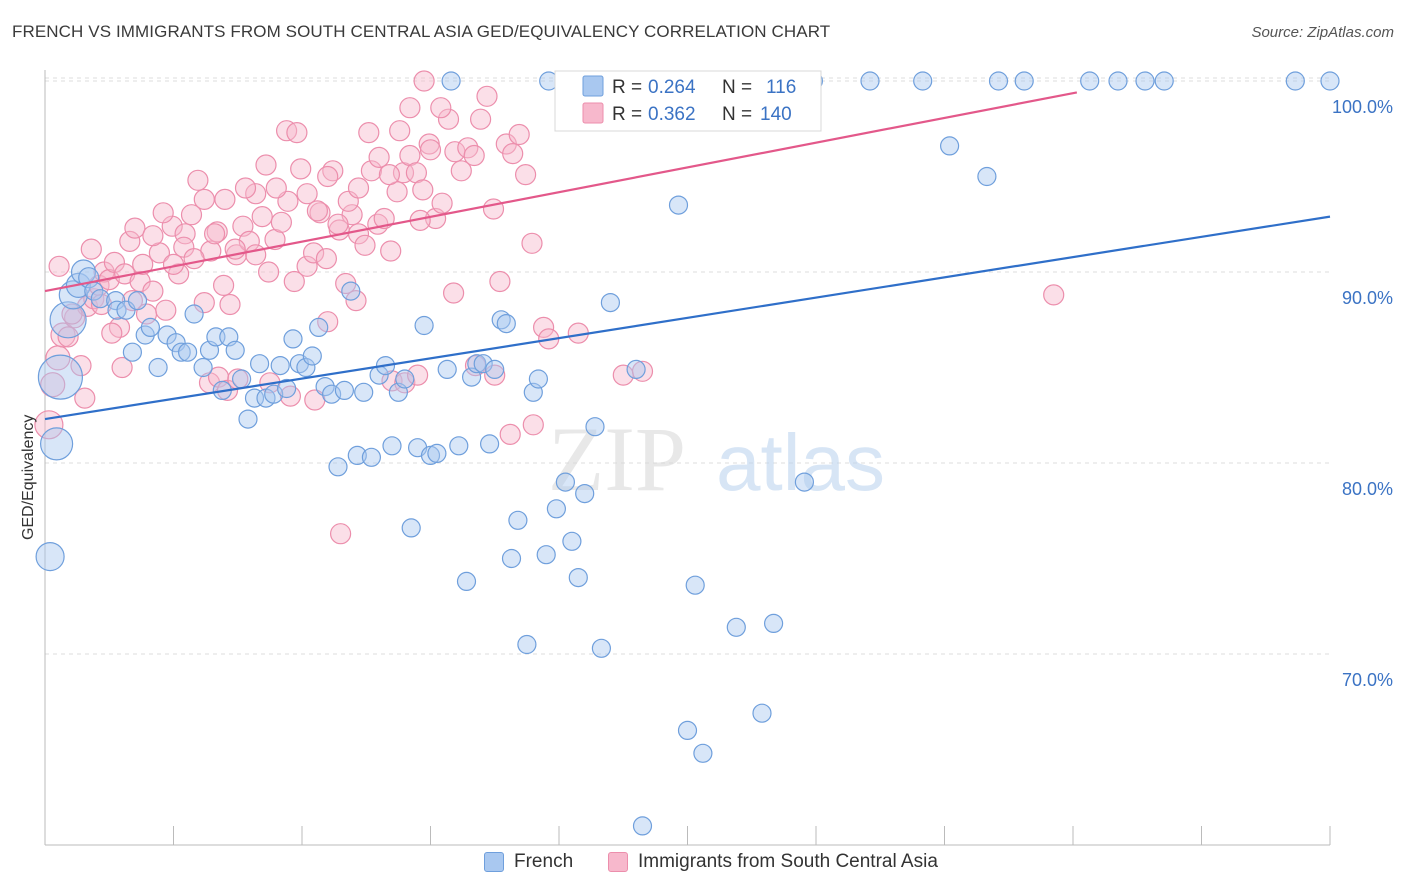  I want to click on legend-r-value-immig: 0.362, so click(672, 114).